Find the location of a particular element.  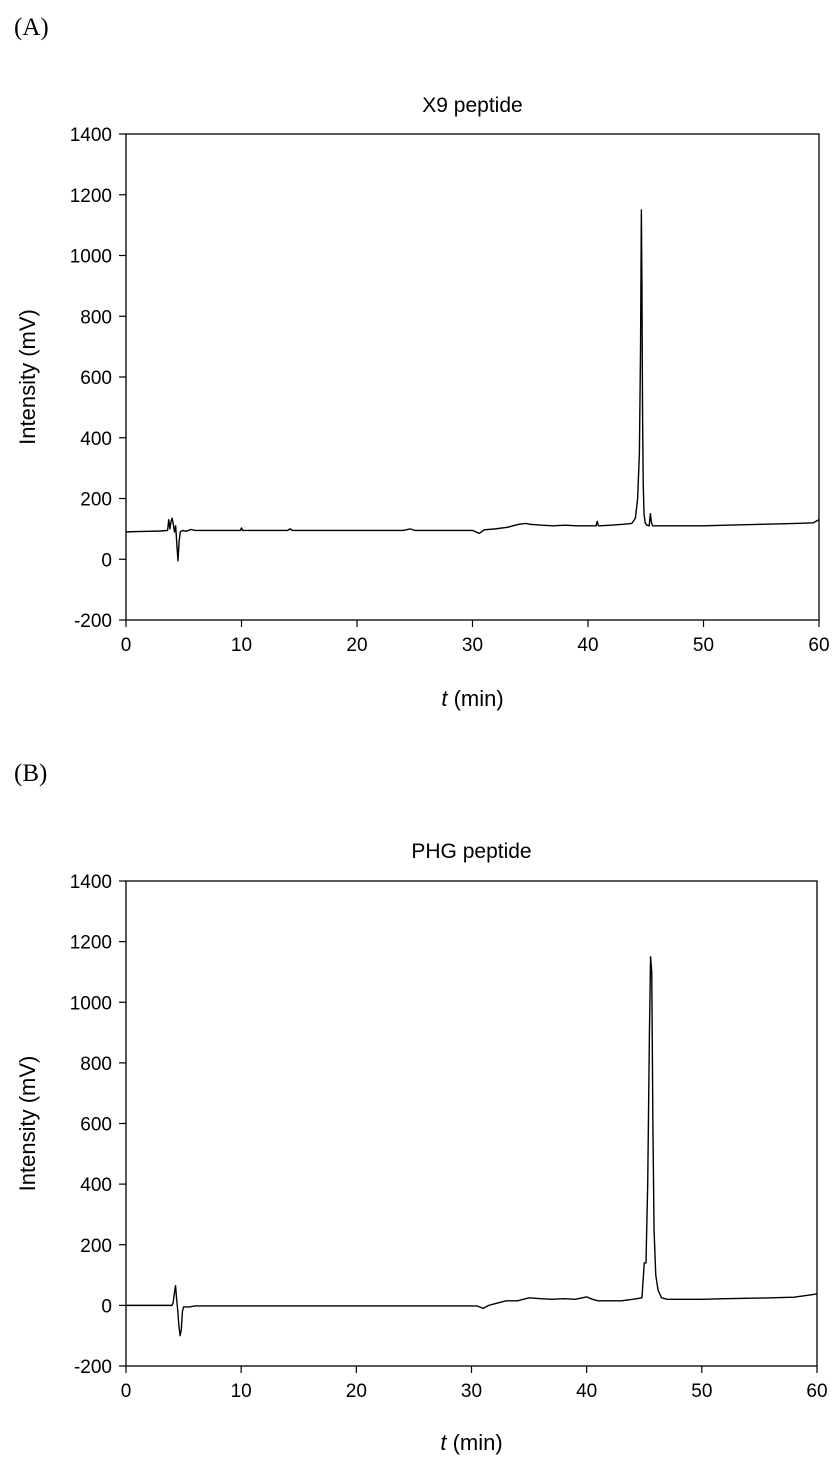

chart-title: PHG peptide is located at coordinates (471, 851).